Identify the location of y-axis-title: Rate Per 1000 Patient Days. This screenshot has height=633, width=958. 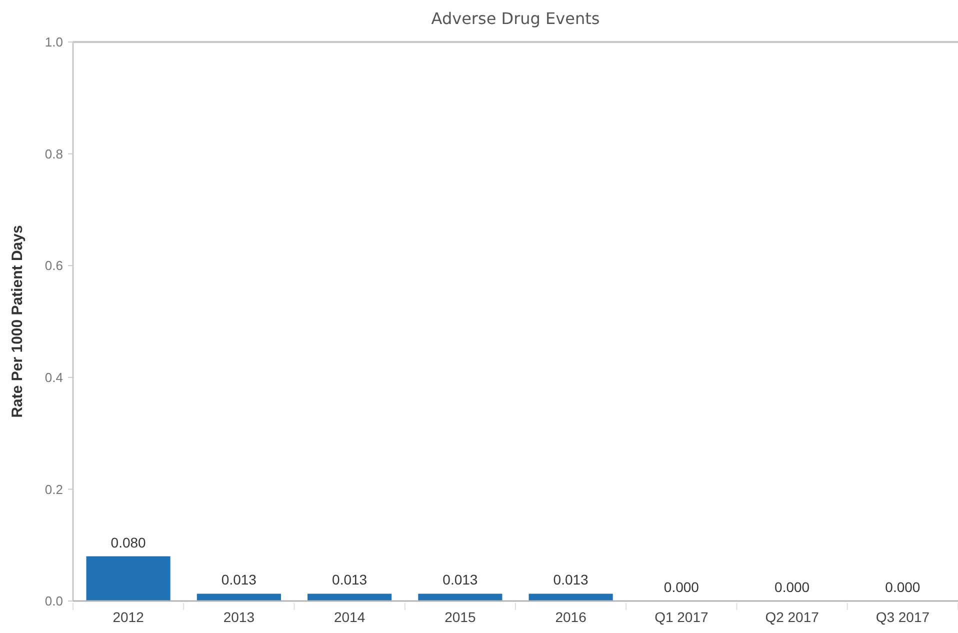
(17, 321).